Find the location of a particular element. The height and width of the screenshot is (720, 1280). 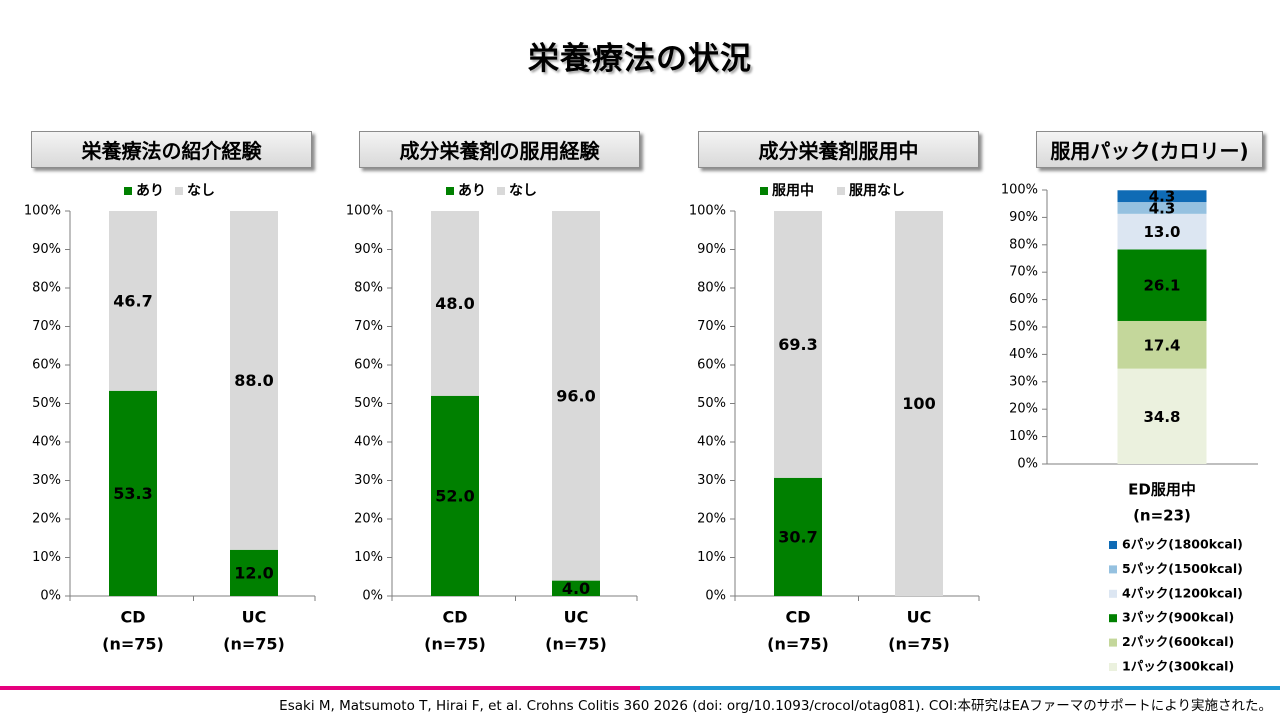

data-label: 13.0 is located at coordinates (1161, 232).